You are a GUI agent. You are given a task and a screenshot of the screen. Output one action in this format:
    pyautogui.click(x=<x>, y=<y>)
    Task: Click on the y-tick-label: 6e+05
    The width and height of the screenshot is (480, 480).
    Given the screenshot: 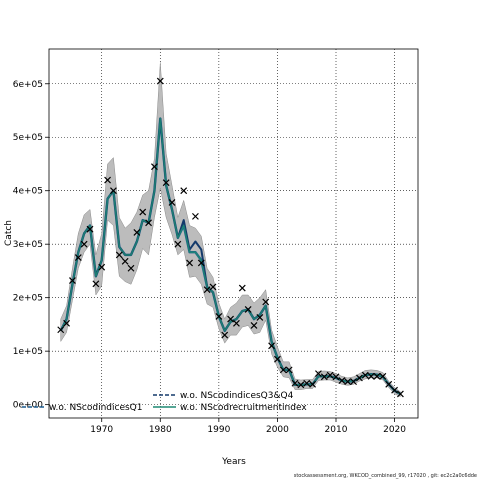 What is the action you would take?
    pyautogui.click(x=28, y=85)
    